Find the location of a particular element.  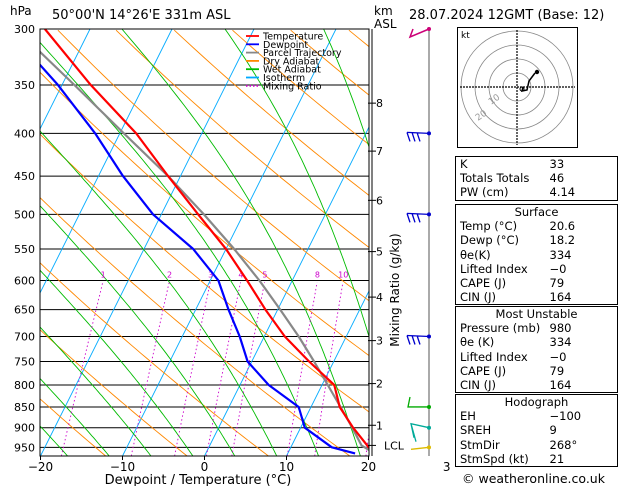

pressure-tick-label: 950 is located at coordinates (24, 447).